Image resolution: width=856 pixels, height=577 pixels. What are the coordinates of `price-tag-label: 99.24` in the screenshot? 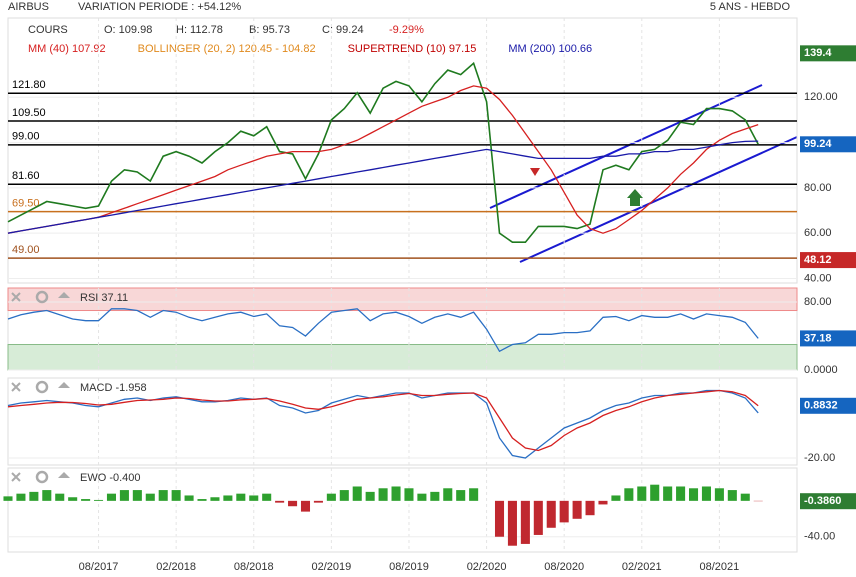 It's located at (818, 144).